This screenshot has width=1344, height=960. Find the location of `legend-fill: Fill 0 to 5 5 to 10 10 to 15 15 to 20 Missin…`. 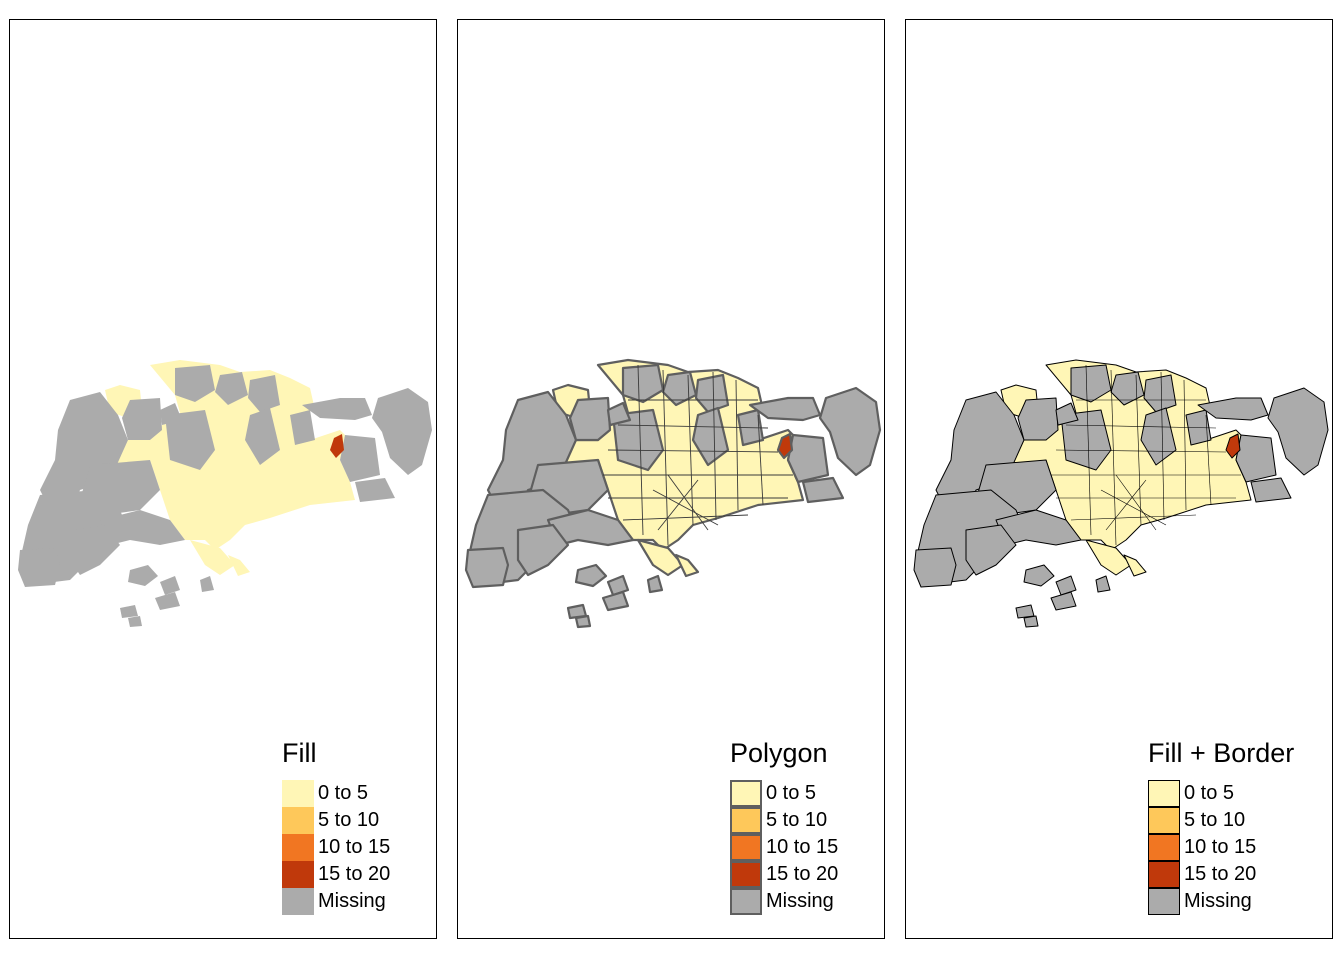

legend-fill: Fill 0 to 5 5 to 10 10 to 15 15 to 20 Missin… is located at coordinates (336, 824).